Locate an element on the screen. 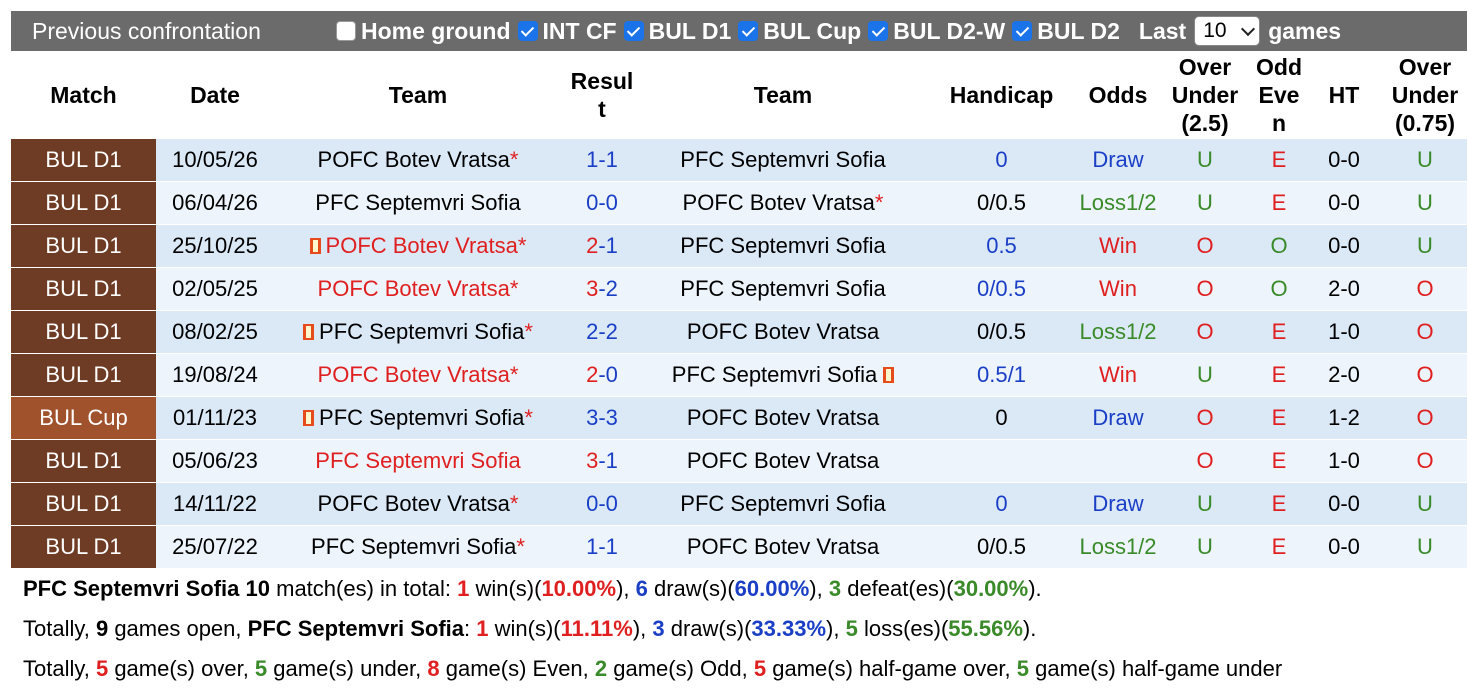 The height and width of the screenshot is (694, 1468). chevron-down-icon is located at coordinates (1248, 28).